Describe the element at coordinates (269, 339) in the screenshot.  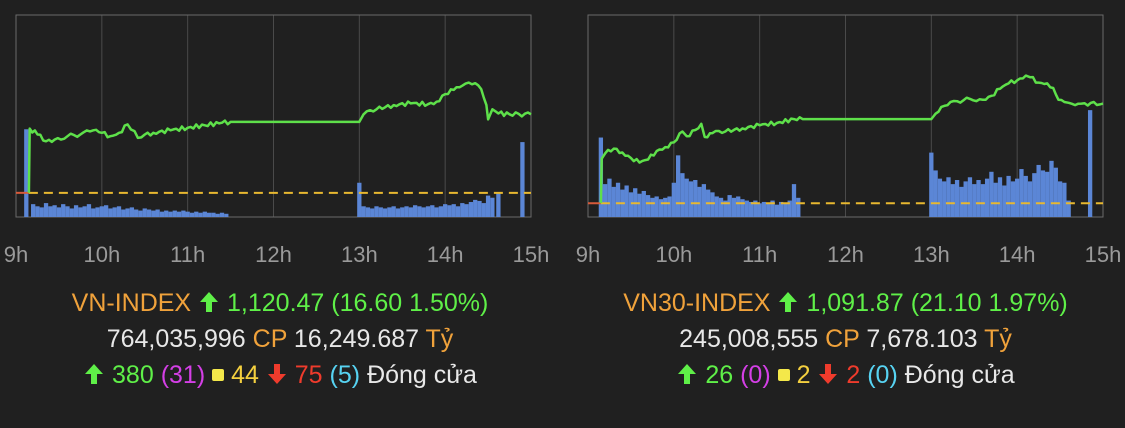
I see `cp-label: CP` at that location.